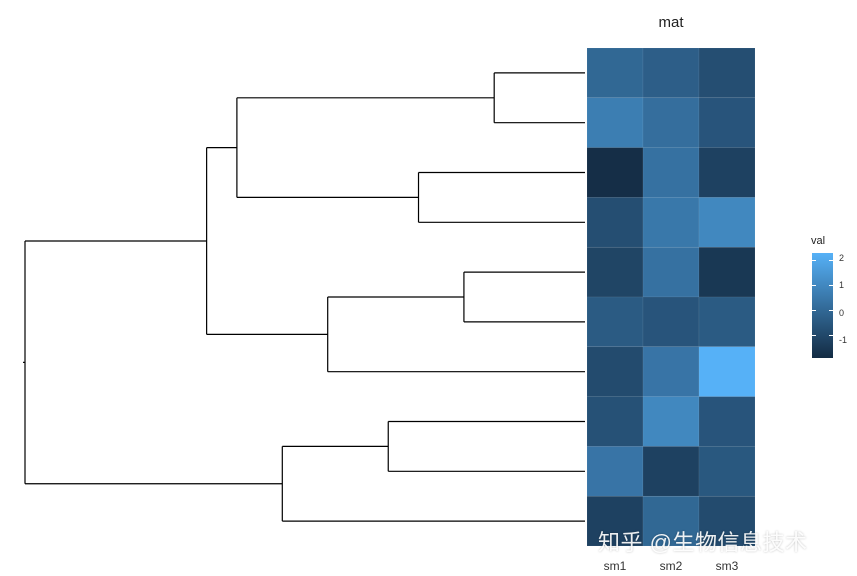 The height and width of the screenshot is (576, 857). I want to click on heatmap-cell-r6-sm2, so click(671, 322).